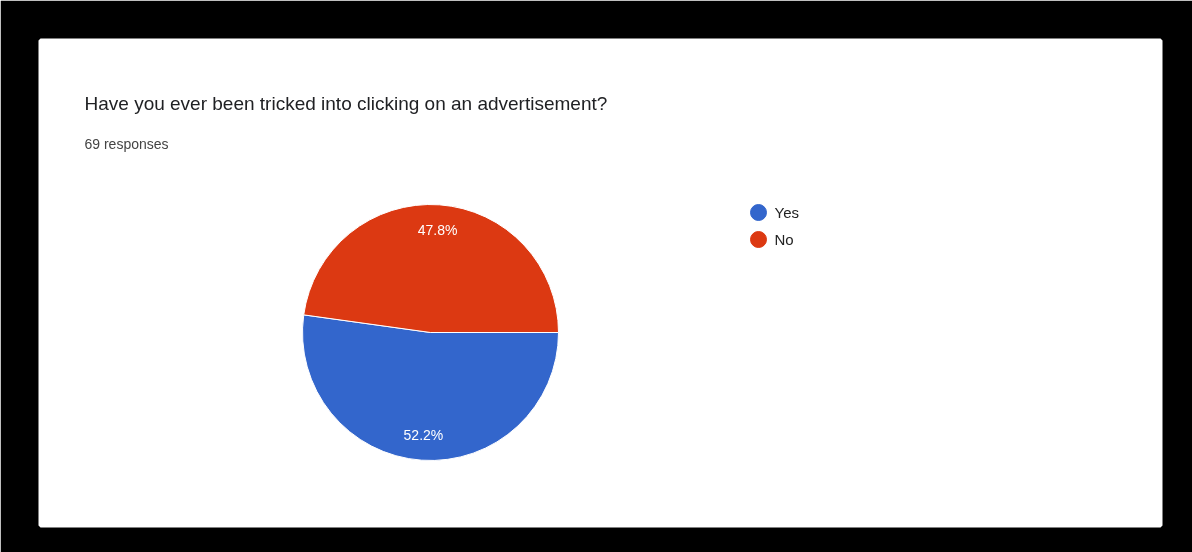 The image size is (1192, 552). I want to click on data-label: 47.8%, so click(437, 230).